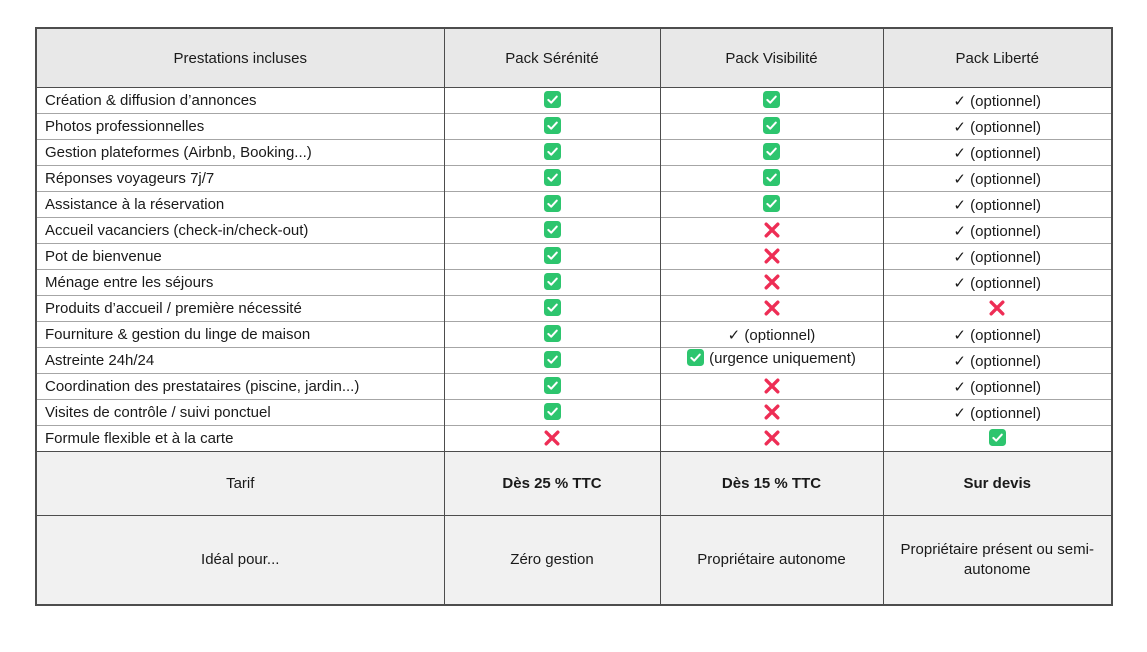  I want to click on feature-row: Assistance à la réservation ✓ (optionnel), so click(574, 204).